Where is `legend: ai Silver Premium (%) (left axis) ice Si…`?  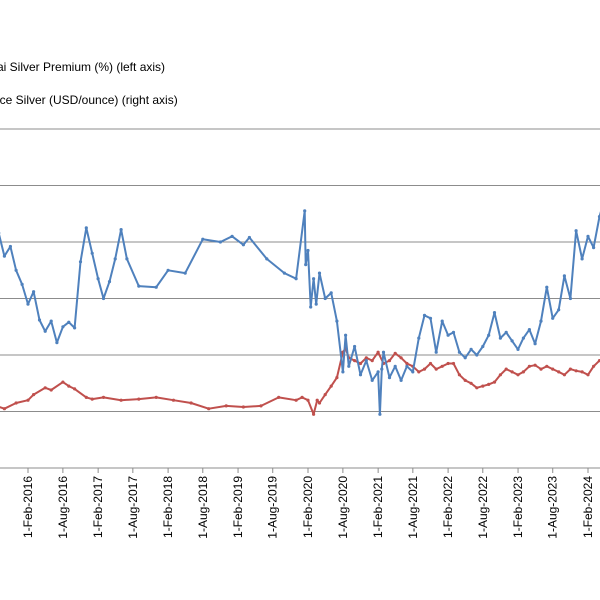
legend: ai Silver Premium (%) (left axis) ice Si… is located at coordinates (89, 83).